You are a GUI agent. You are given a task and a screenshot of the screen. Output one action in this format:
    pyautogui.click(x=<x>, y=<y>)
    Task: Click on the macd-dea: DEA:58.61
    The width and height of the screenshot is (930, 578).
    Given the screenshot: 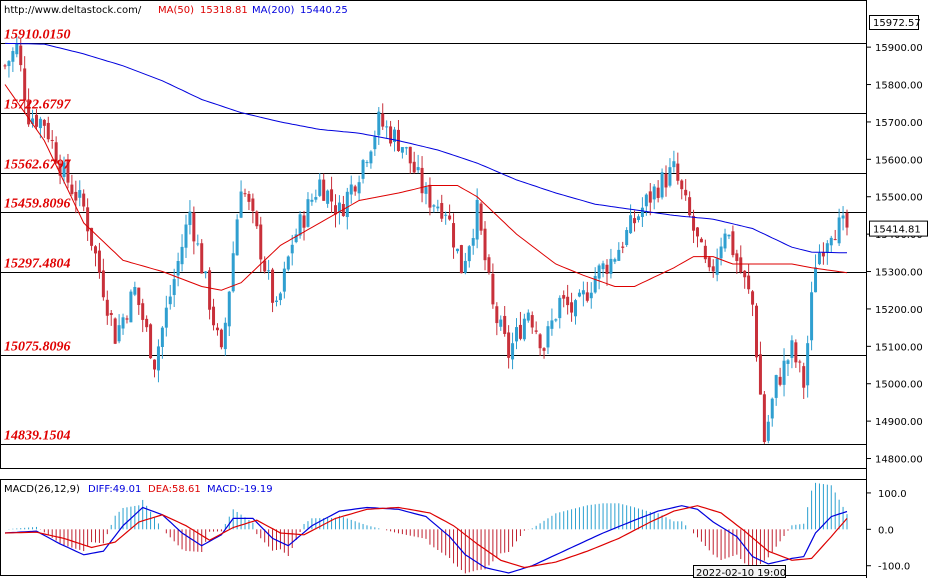 What is the action you would take?
    pyautogui.click(x=174, y=489)
    